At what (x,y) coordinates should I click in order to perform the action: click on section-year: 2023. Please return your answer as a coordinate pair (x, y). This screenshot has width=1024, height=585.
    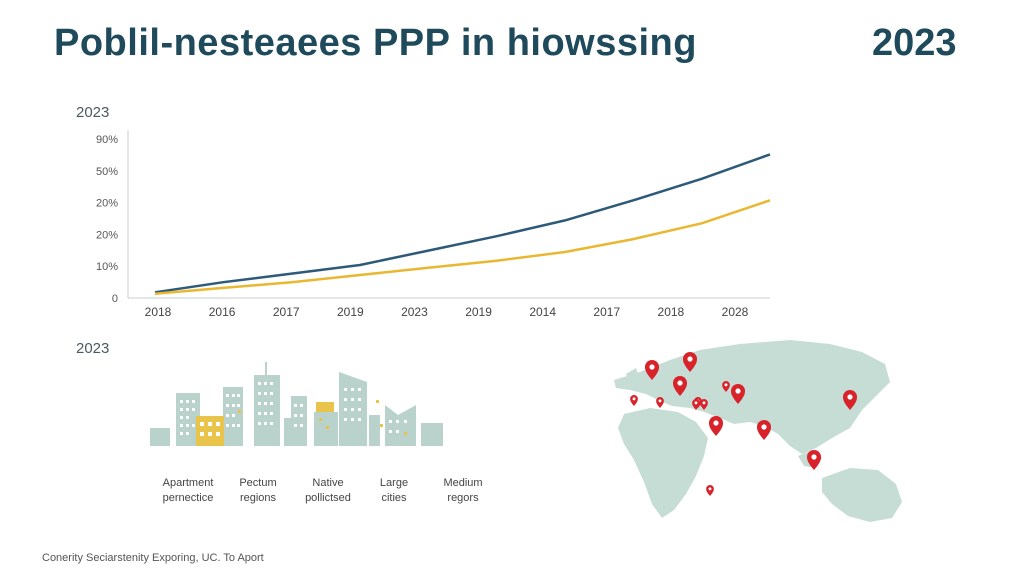
    Looking at the image, I should click on (93, 348).